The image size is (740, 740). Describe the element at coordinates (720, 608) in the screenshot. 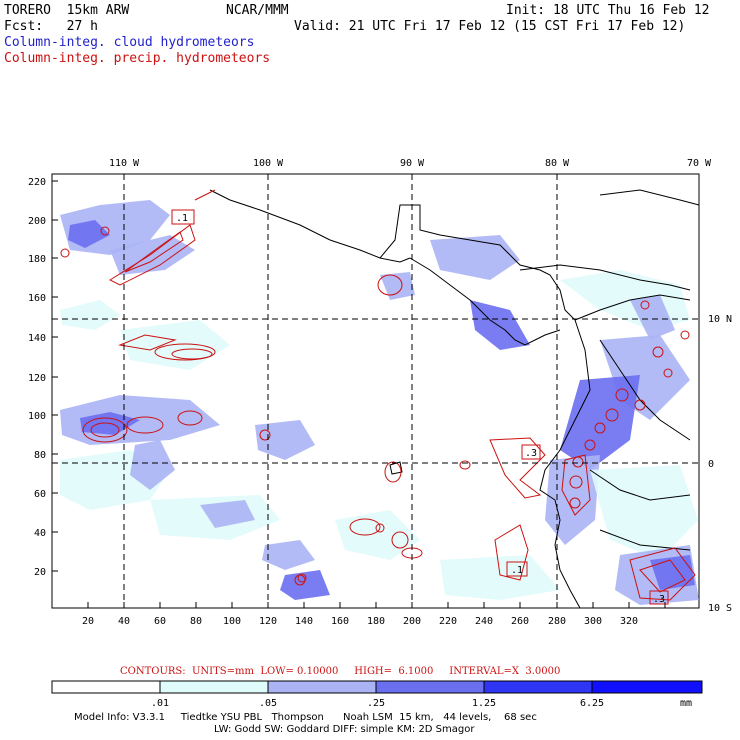

I see `right-axis-label: 10 S` at that location.